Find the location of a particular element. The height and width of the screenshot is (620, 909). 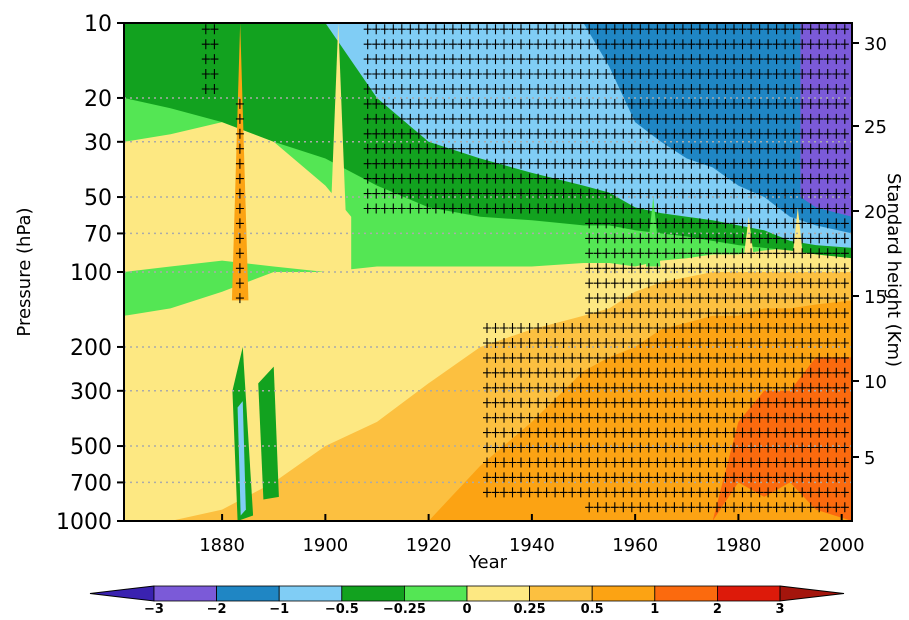

x-tick-label: 2000 is located at coordinates (842, 545).